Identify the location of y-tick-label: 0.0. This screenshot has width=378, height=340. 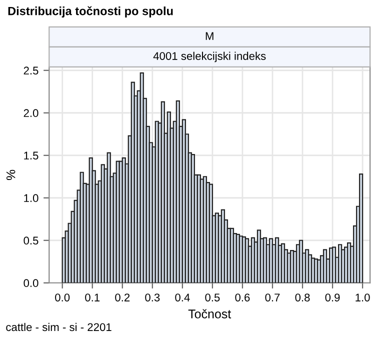
(31, 283).